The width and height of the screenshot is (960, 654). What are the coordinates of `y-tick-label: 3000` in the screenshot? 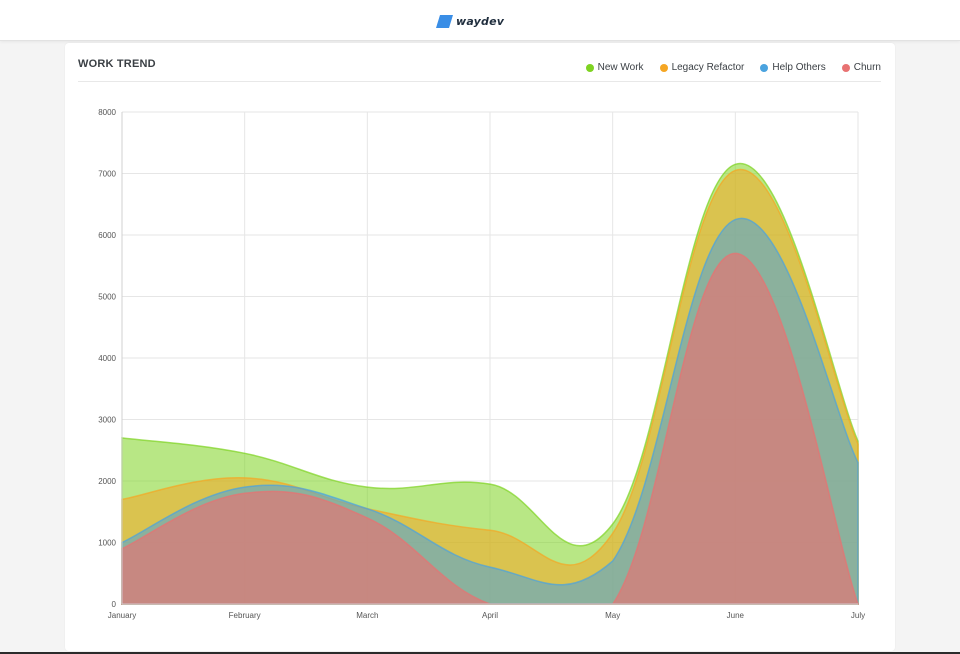 It's located at (107, 420).